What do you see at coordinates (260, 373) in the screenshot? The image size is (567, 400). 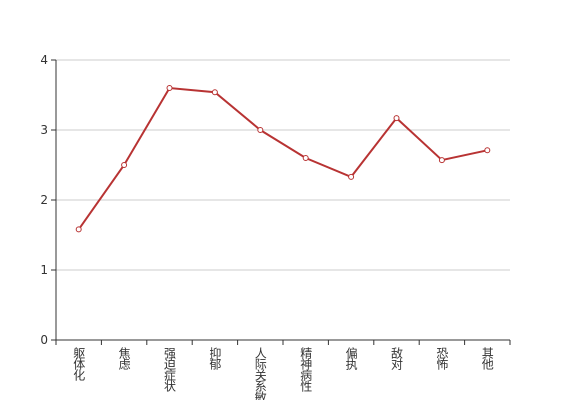 I see `x-tick-label: 人际关系敏感` at bounding box center [260, 373].